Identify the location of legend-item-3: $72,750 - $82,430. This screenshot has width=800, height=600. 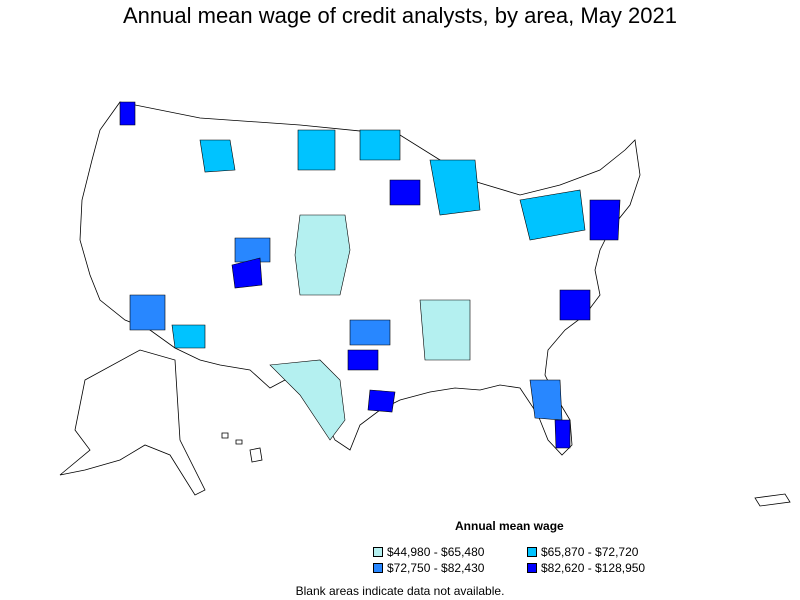
(428, 568).